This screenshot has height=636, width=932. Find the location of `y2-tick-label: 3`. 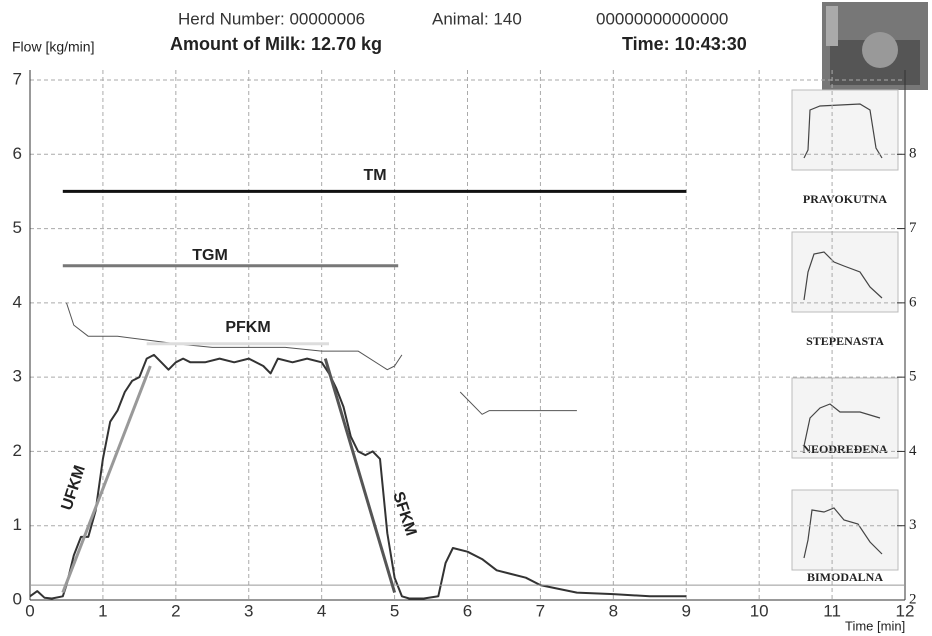

y2-tick-label: 3 is located at coordinates (913, 525).